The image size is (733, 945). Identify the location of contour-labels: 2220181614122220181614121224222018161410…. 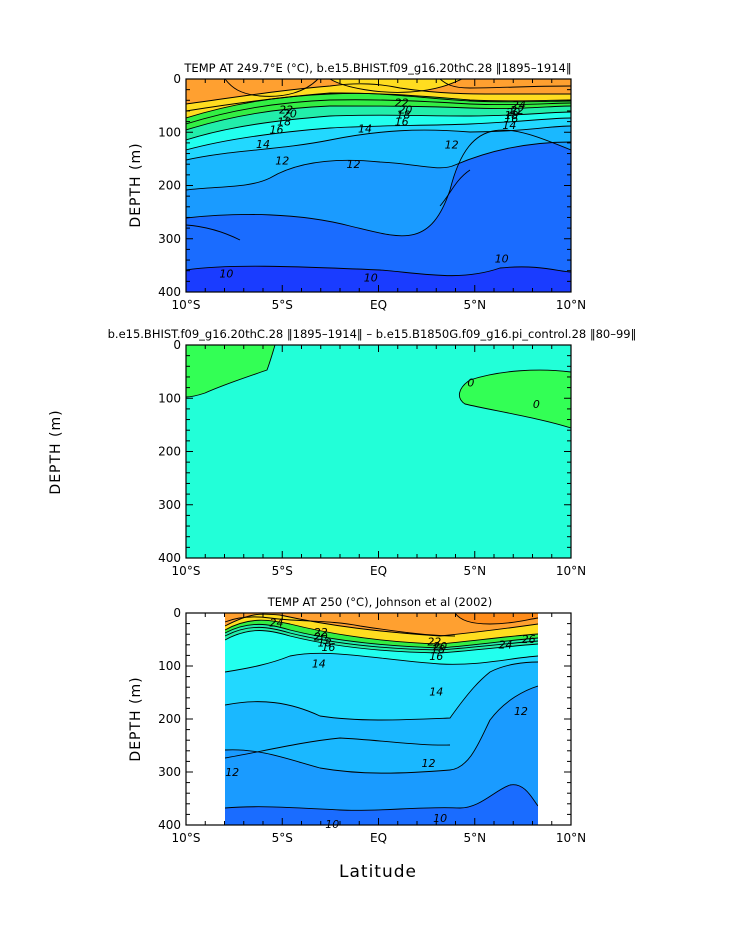
(372, 190).